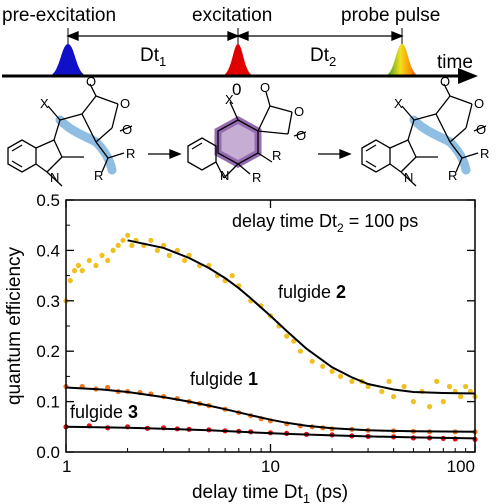 Image resolution: width=500 pixels, height=504 pixels. Describe the element at coordinates (130, 153) in the screenshot. I see `molecule-1-r1: R` at that location.